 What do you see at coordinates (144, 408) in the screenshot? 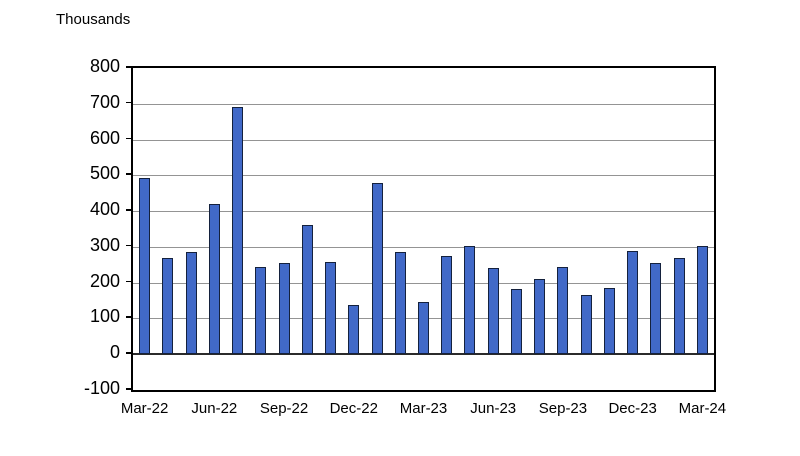
I see `x-tick-label: Mar-22` at bounding box center [144, 408].